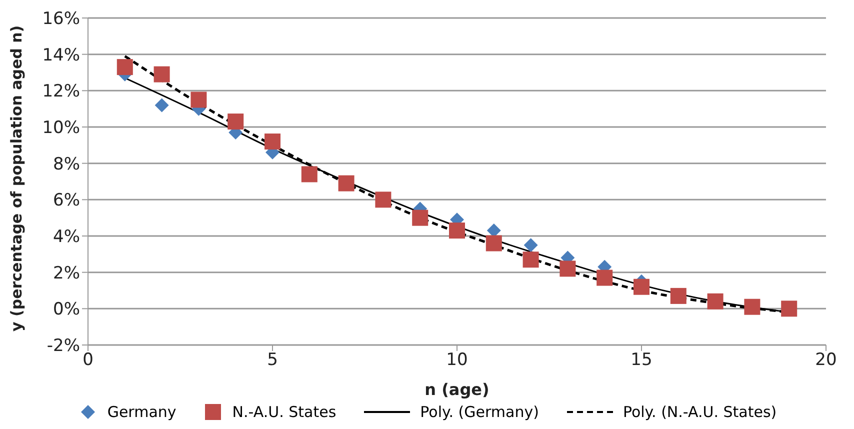 The height and width of the screenshot is (429, 854). What do you see at coordinates (66, 273) in the screenshot?
I see `y-tick-label: 2%` at bounding box center [66, 273].